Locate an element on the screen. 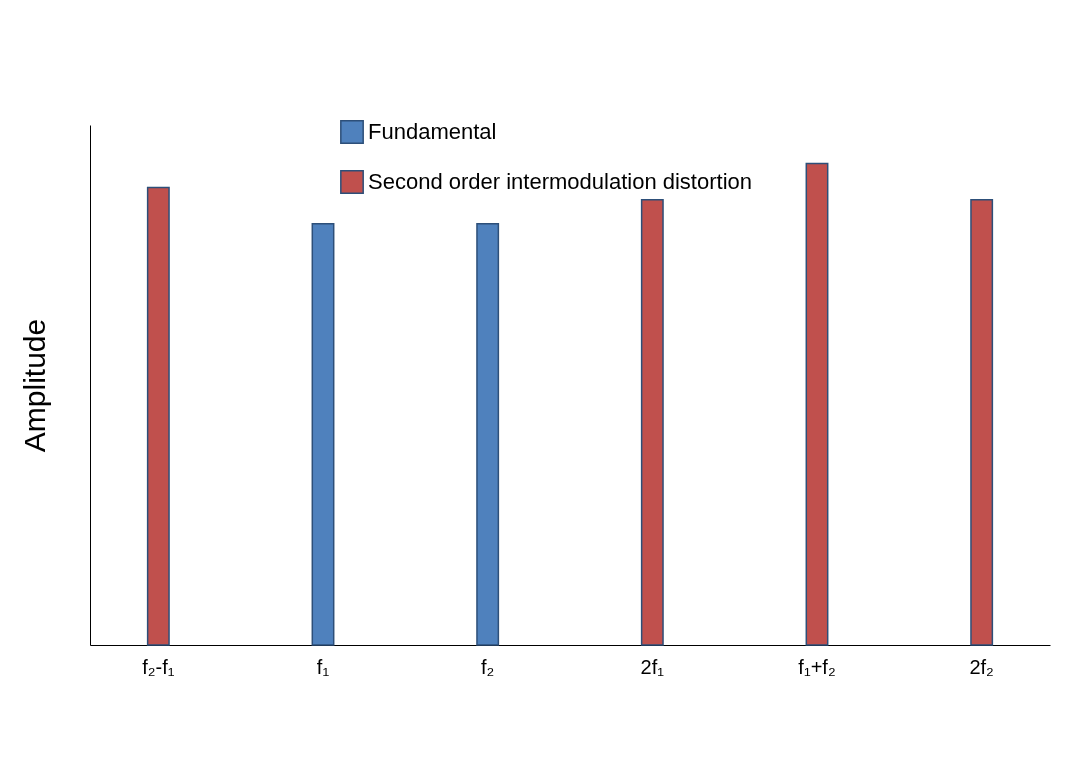  x-tick-label: f₁ is located at coordinates (323, 666).